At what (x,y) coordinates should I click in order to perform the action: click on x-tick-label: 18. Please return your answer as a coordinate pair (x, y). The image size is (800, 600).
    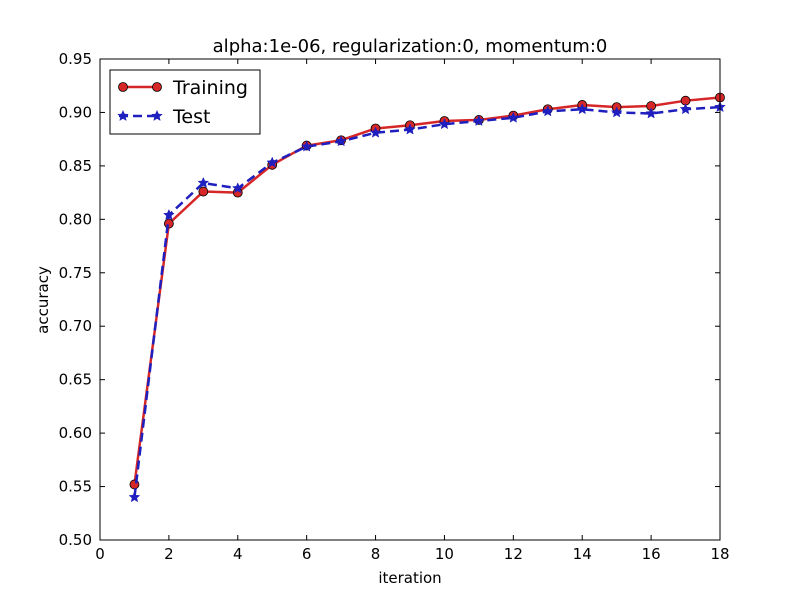
    Looking at the image, I should click on (719, 554).